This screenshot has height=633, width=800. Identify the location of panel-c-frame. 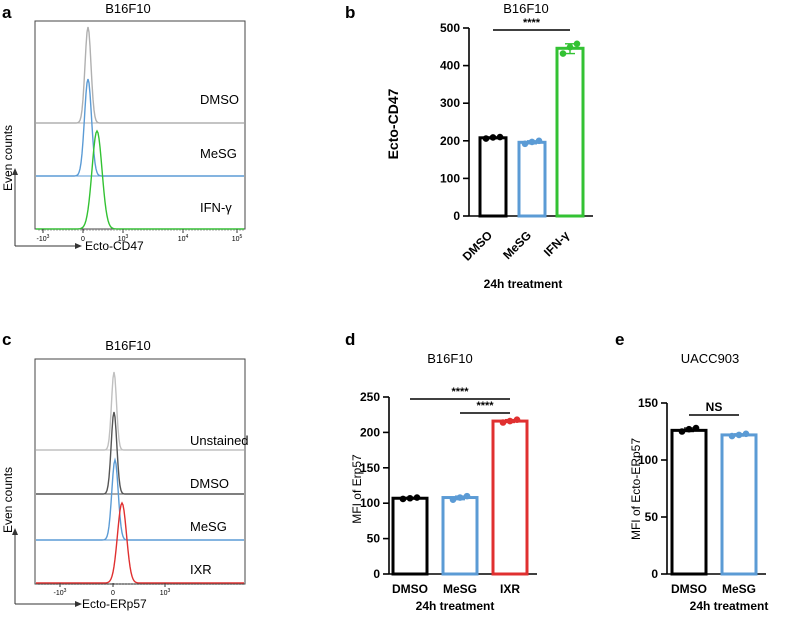
(140, 471).